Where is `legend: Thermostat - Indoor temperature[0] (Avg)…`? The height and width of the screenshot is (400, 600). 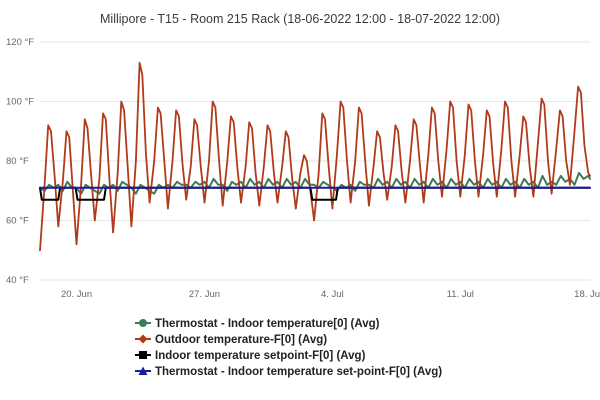
legend: Thermostat - Indoor temperature[0] (Avg)… is located at coordinates (288, 348).